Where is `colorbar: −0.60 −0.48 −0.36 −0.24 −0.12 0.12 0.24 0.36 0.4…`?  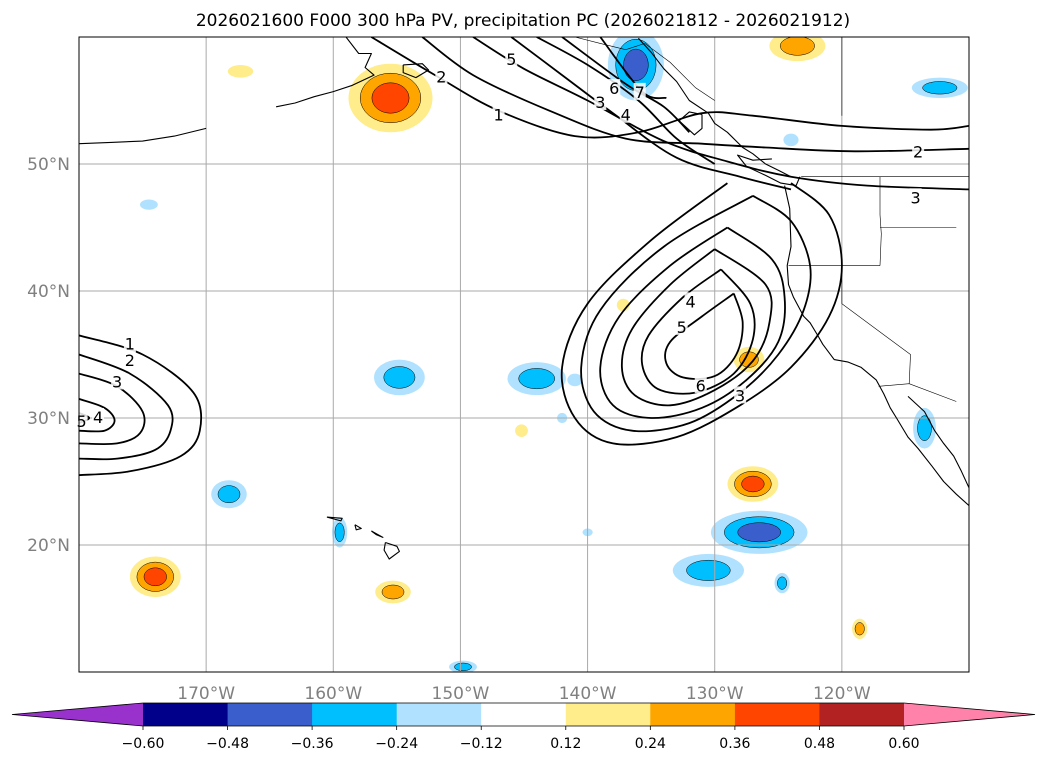
colorbar: −0.60 −0.48 −0.36 −0.24 −0.12 0.12 0.24 0.36 0.4… is located at coordinates (523, 727).